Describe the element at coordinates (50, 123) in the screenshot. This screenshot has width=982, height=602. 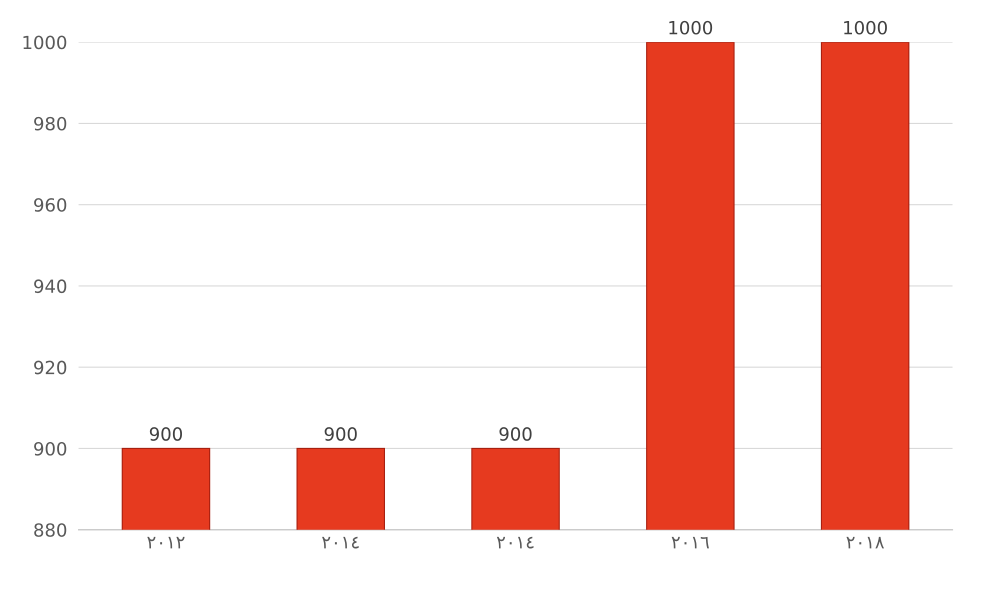
I see `y-tick-label: 980` at that location.